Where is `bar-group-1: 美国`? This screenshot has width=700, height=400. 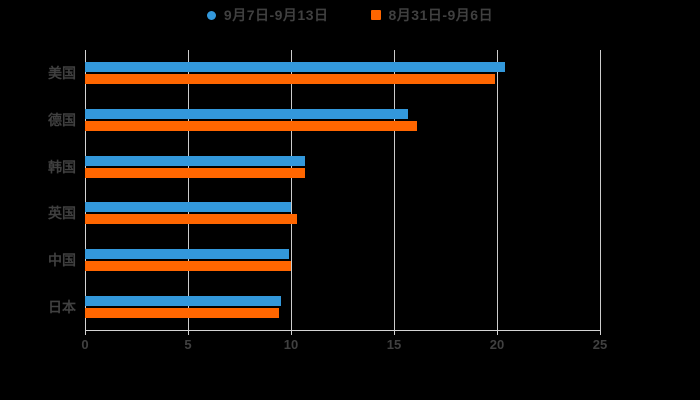
bar-group-1: 美国 is located at coordinates (324, 73).